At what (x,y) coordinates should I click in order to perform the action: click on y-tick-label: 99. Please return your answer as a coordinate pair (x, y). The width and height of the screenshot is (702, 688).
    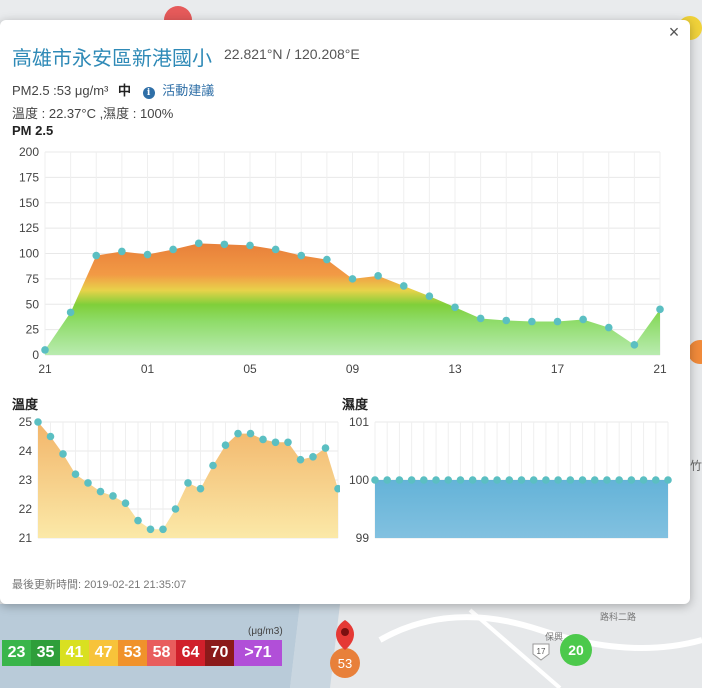
    Looking at the image, I should click on (363, 538).